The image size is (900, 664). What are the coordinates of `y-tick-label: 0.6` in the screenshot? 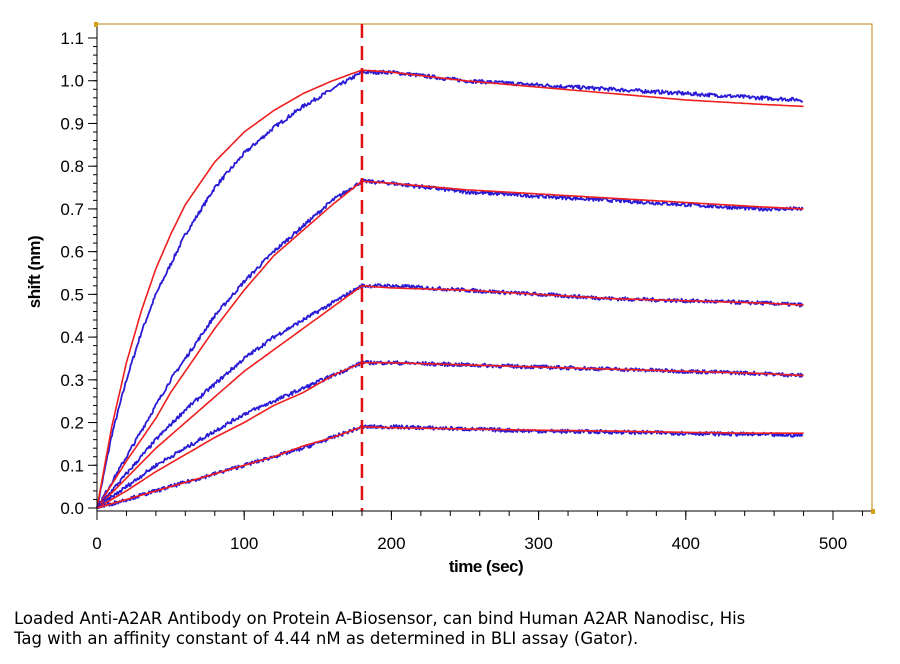 It's located at (72, 252).